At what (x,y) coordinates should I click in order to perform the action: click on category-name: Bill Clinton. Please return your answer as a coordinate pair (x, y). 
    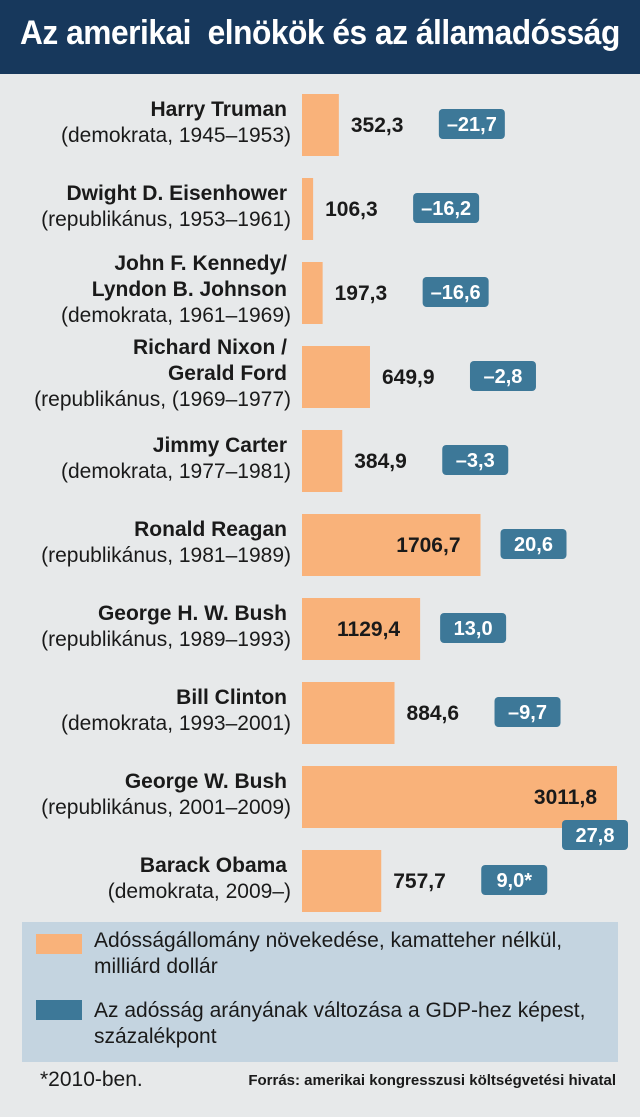
    Looking at the image, I should click on (231, 697).